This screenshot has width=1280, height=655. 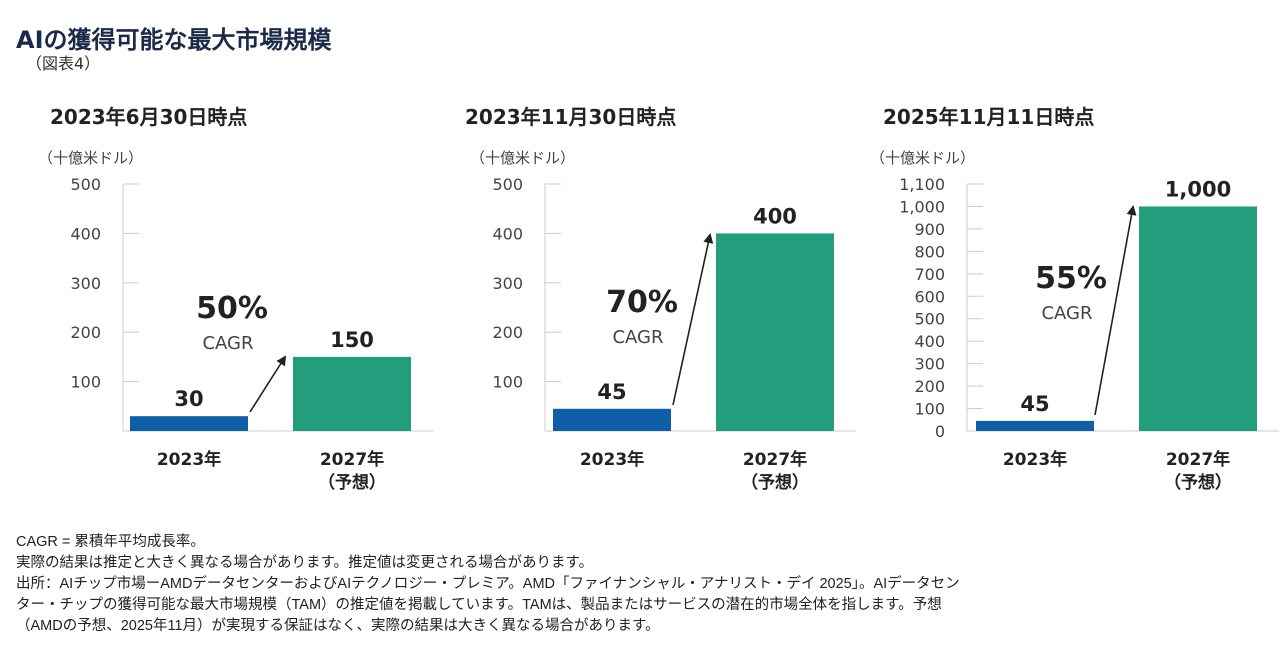 What do you see at coordinates (148, 117) in the screenshot?
I see `chart-title: 2023年6月30日時点` at bounding box center [148, 117].